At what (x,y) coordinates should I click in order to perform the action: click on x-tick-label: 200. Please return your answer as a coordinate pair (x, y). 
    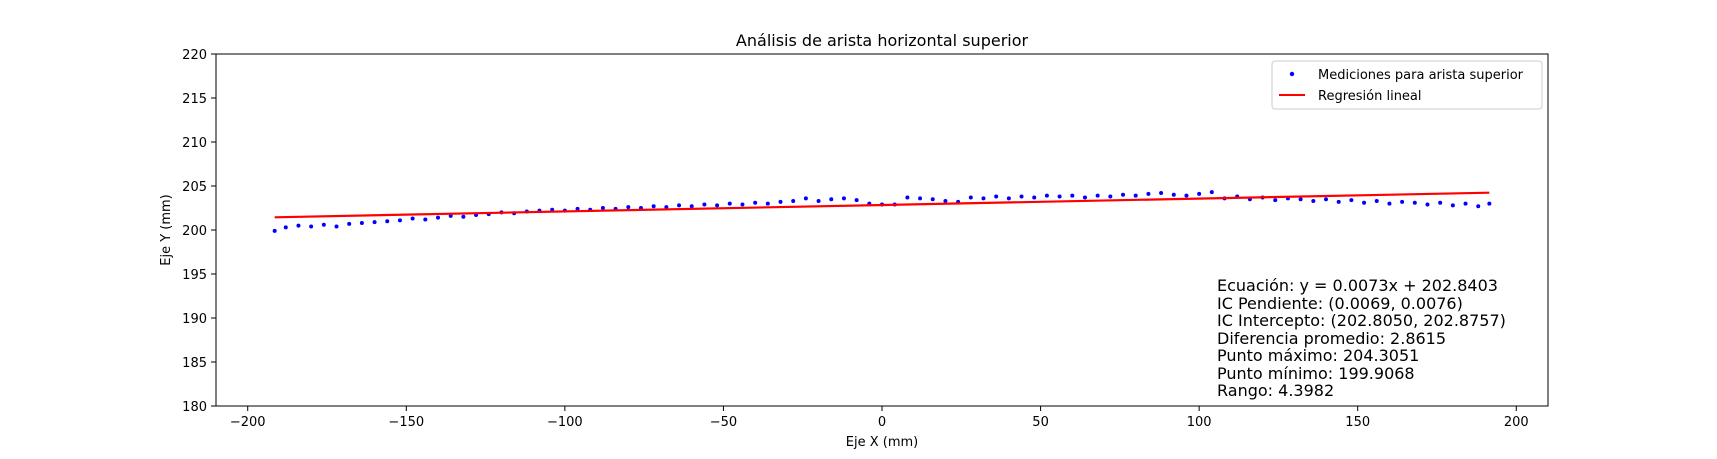
    Looking at the image, I should click on (1516, 422).